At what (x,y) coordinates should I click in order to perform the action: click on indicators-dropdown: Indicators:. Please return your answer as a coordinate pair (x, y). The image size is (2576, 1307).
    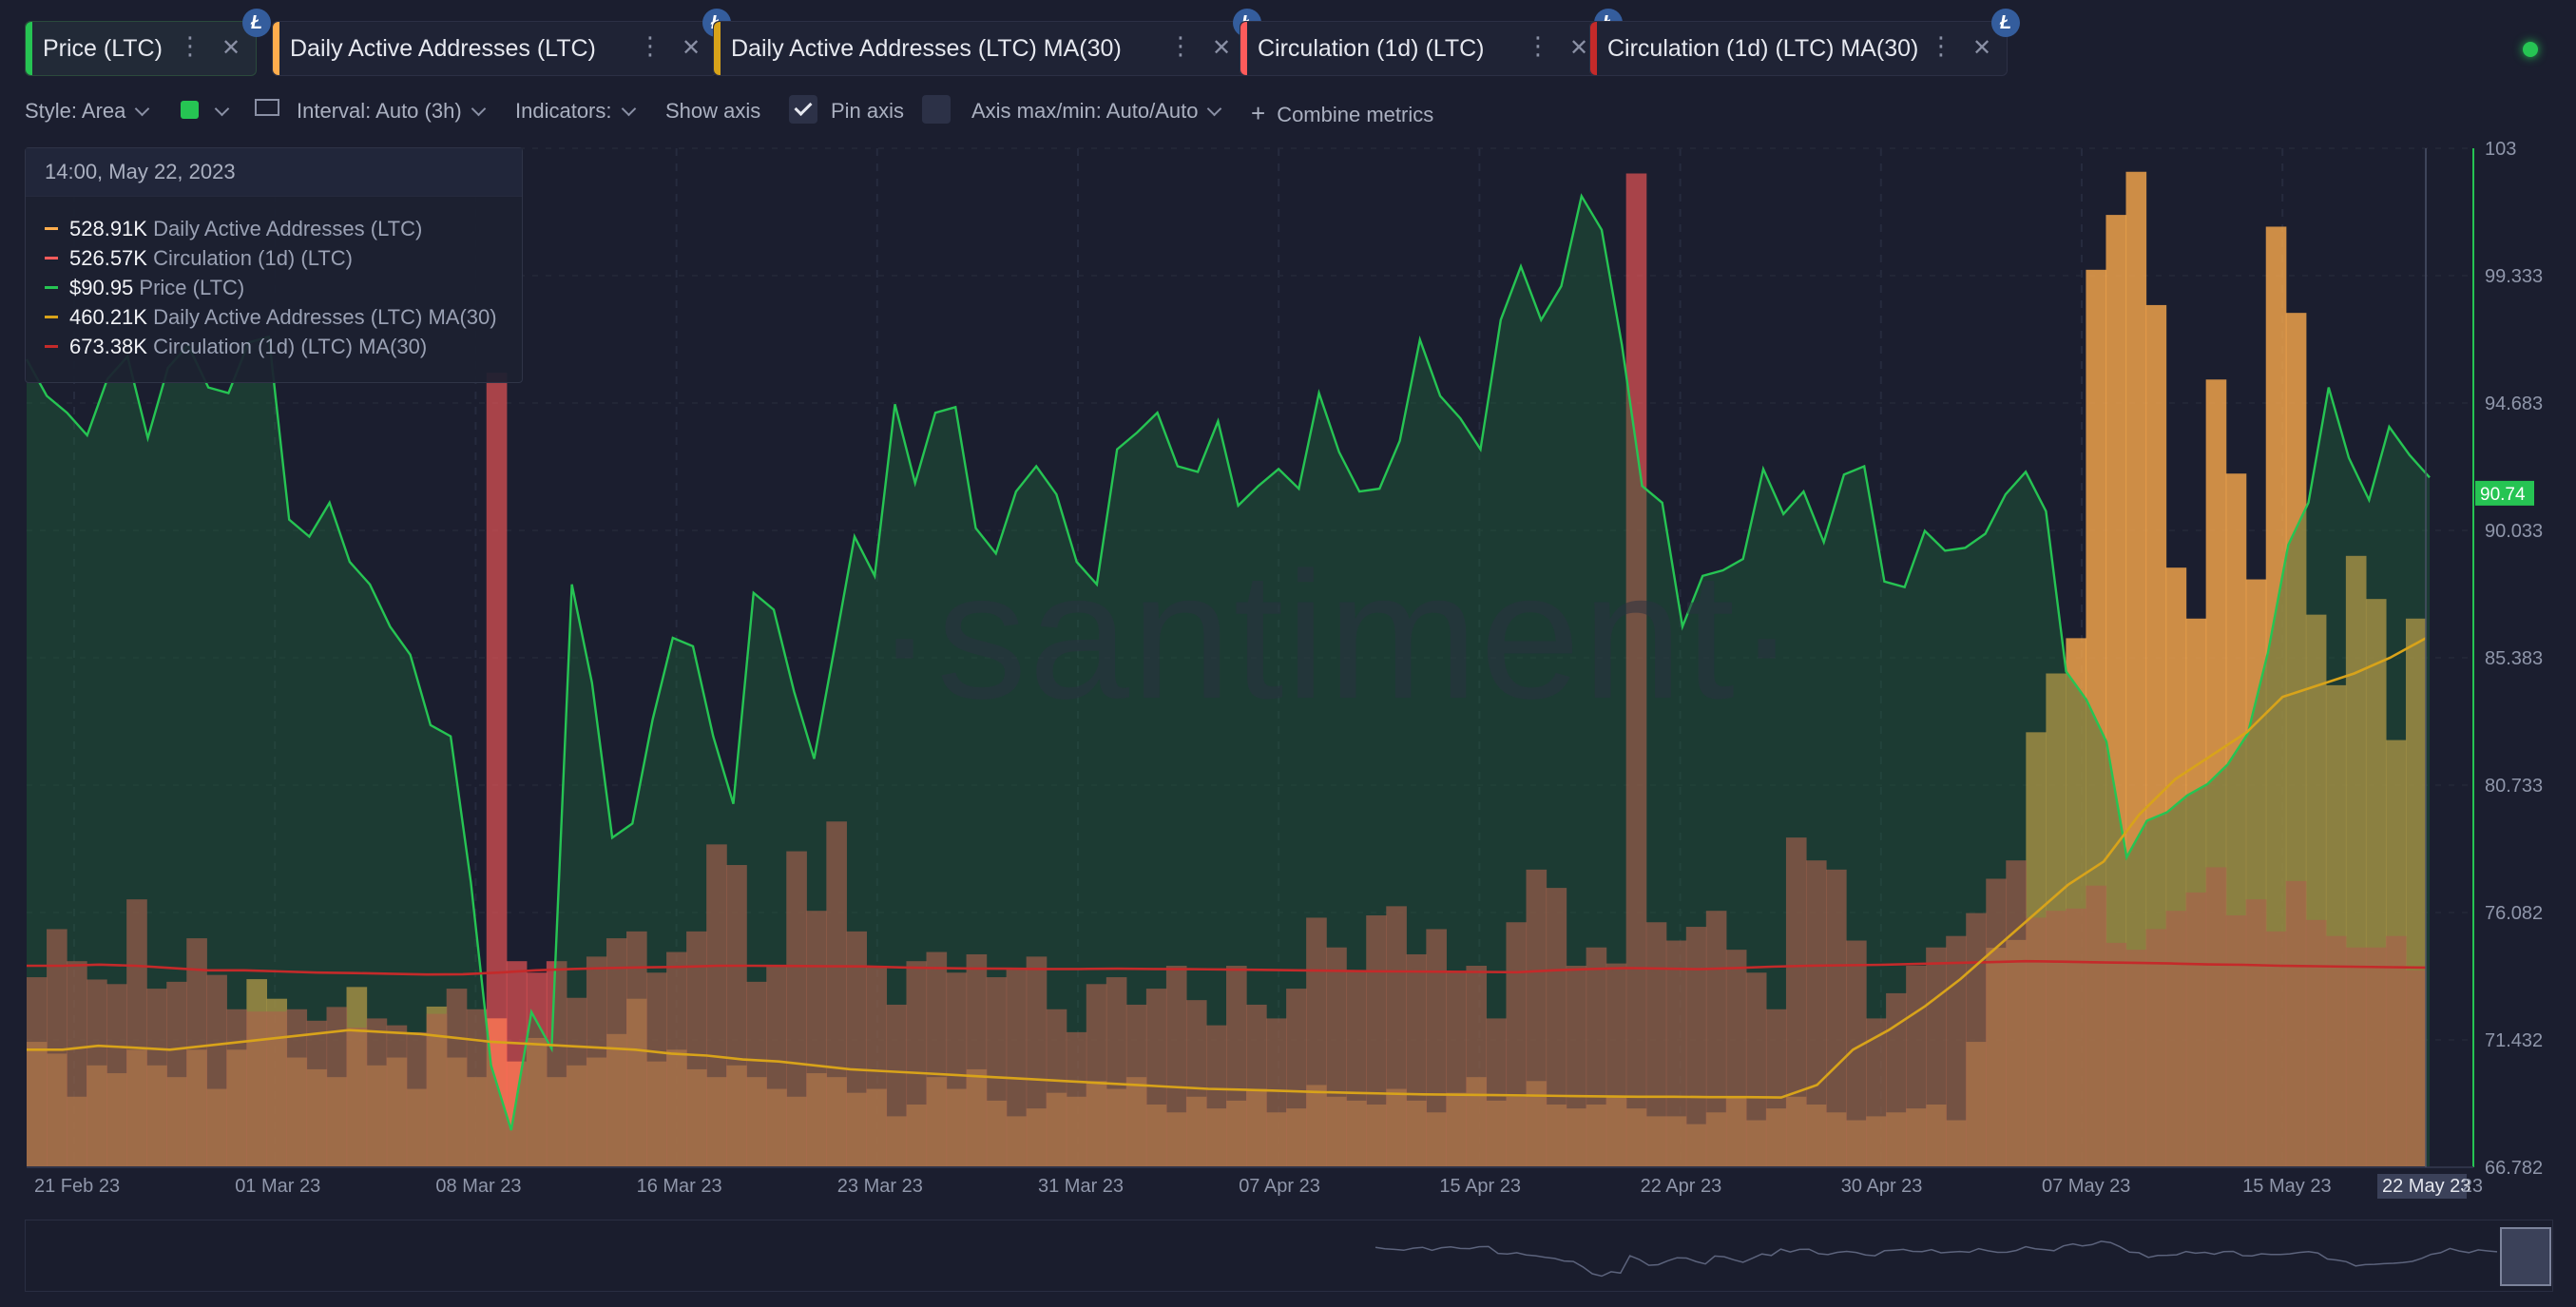
    Looking at the image, I should click on (575, 111).